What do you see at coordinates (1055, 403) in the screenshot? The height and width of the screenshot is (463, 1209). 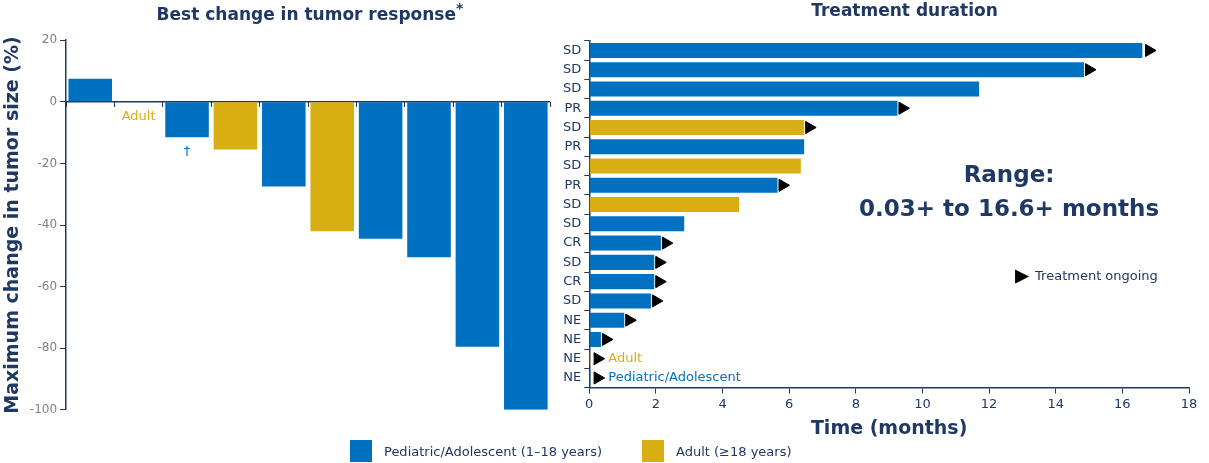 I see `x-tick-label: 14` at bounding box center [1055, 403].